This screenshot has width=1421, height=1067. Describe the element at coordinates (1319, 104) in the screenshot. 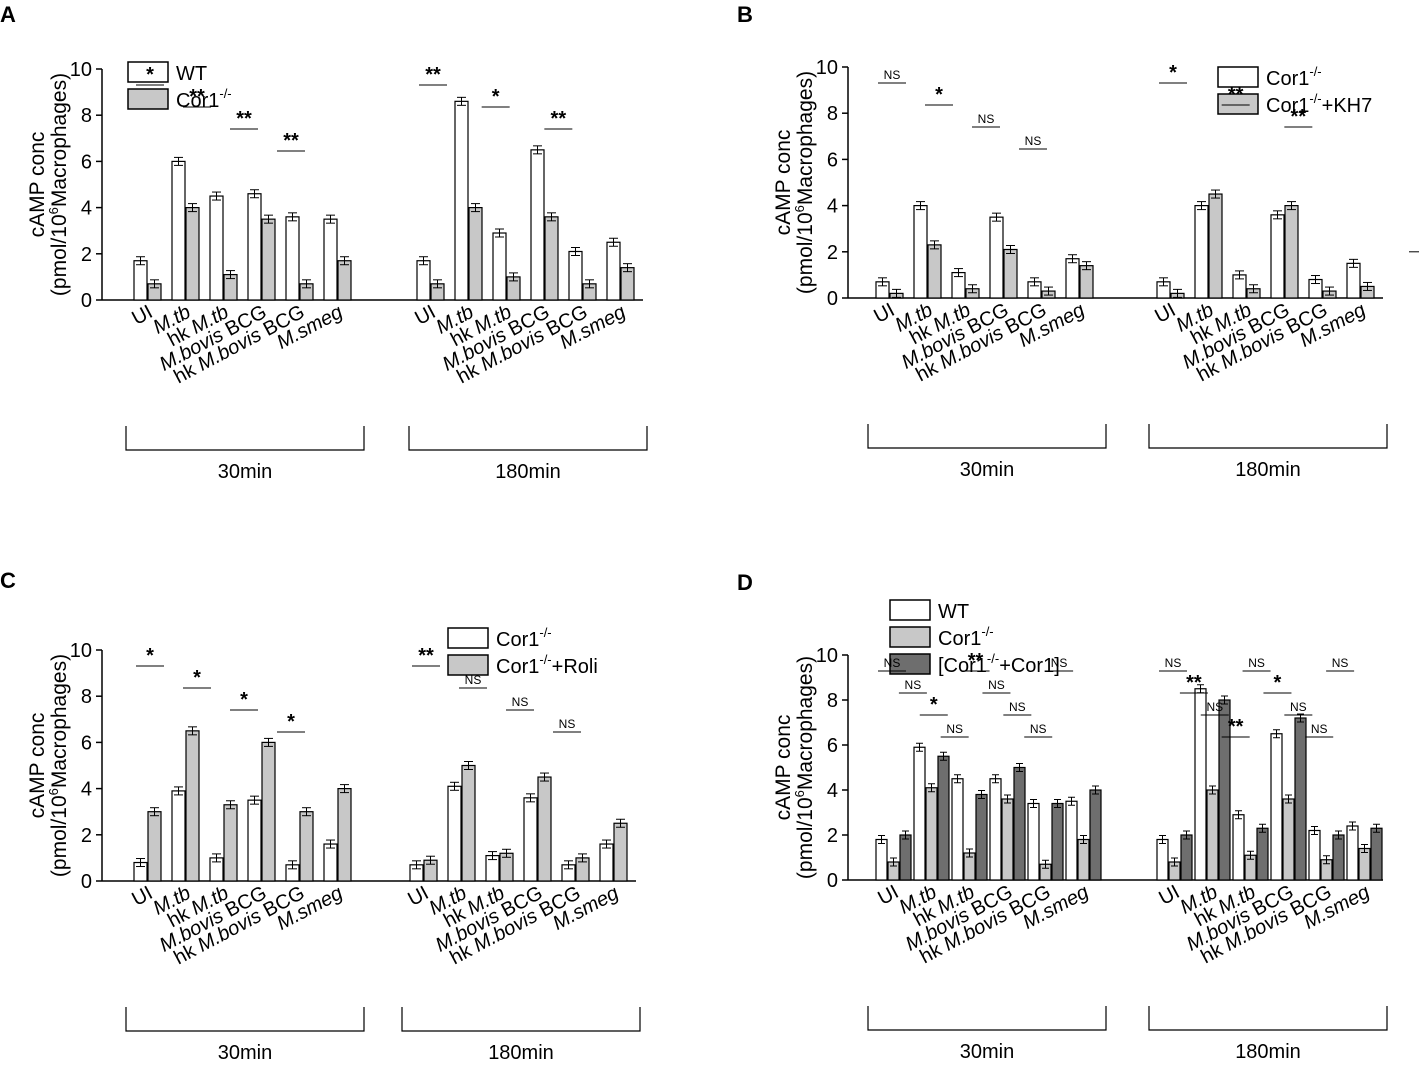

I see `legend-label: Cor1-/-+KH7` at that location.